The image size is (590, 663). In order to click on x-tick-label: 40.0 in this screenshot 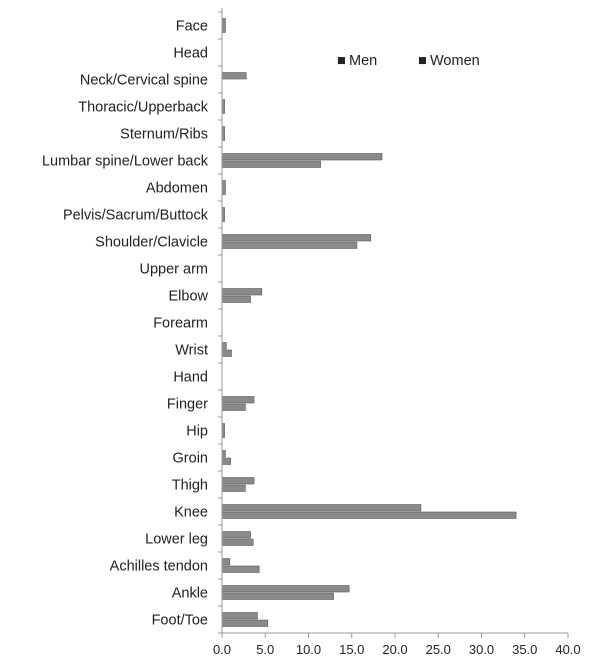, I will do `click(567, 649)`.